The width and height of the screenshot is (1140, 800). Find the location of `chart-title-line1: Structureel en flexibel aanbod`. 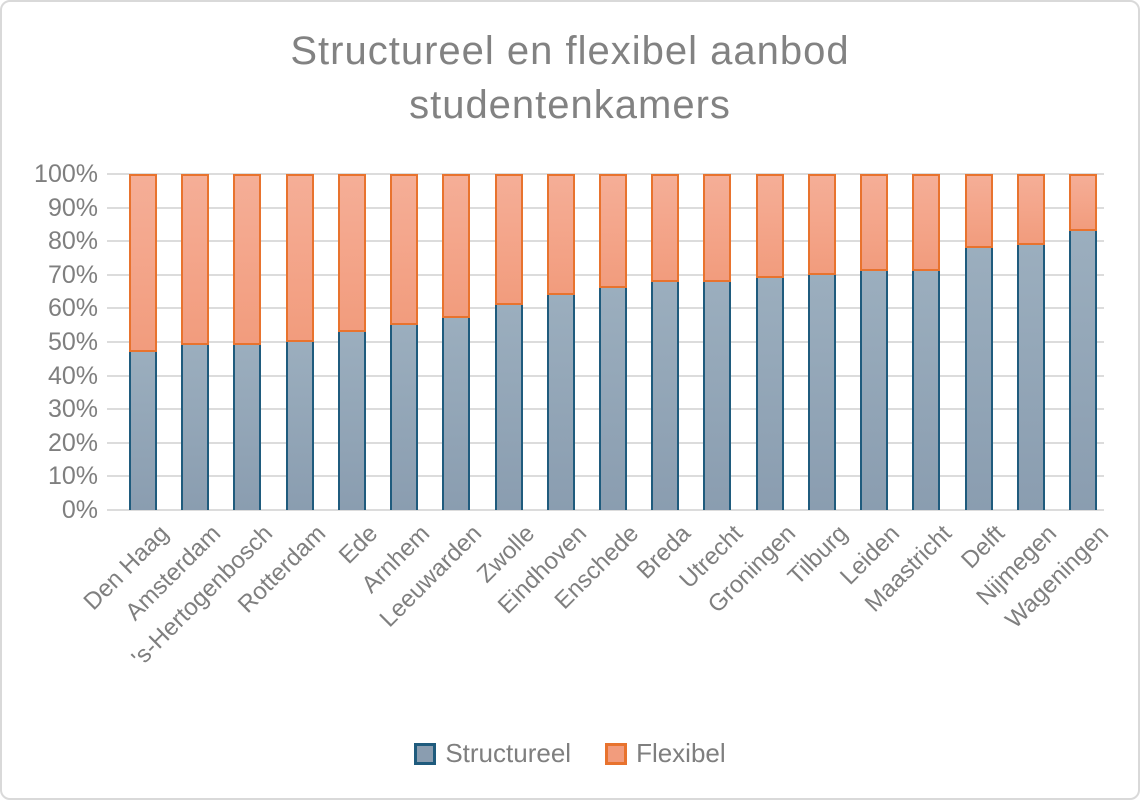

chart-title-line1: Structureel en flexibel aanbod is located at coordinates (570, 51).